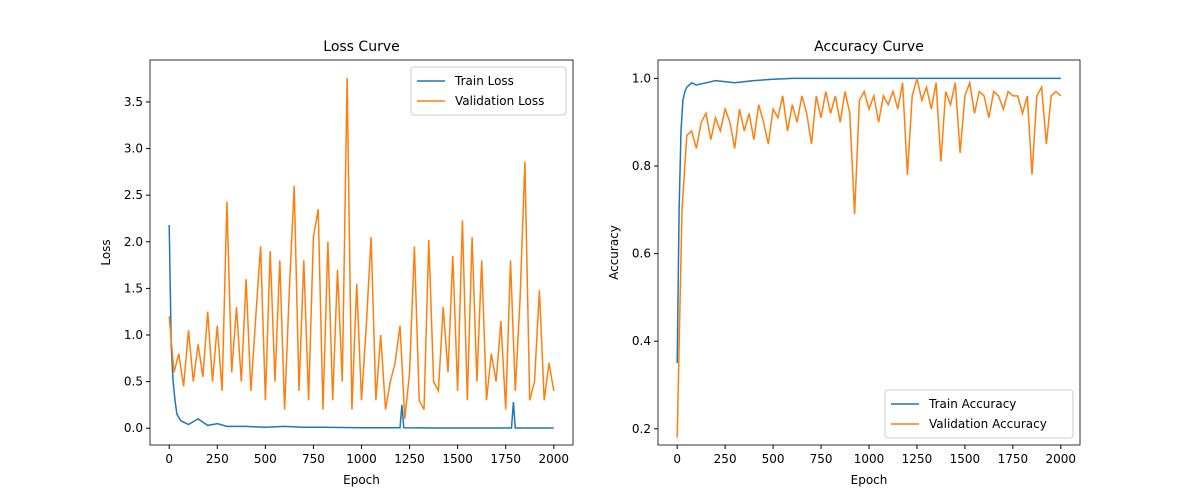 Image resolution: width=1200 pixels, height=504 pixels. Describe the element at coordinates (641, 254) in the screenshot. I see `y-tick-label: 0.6` at that location.